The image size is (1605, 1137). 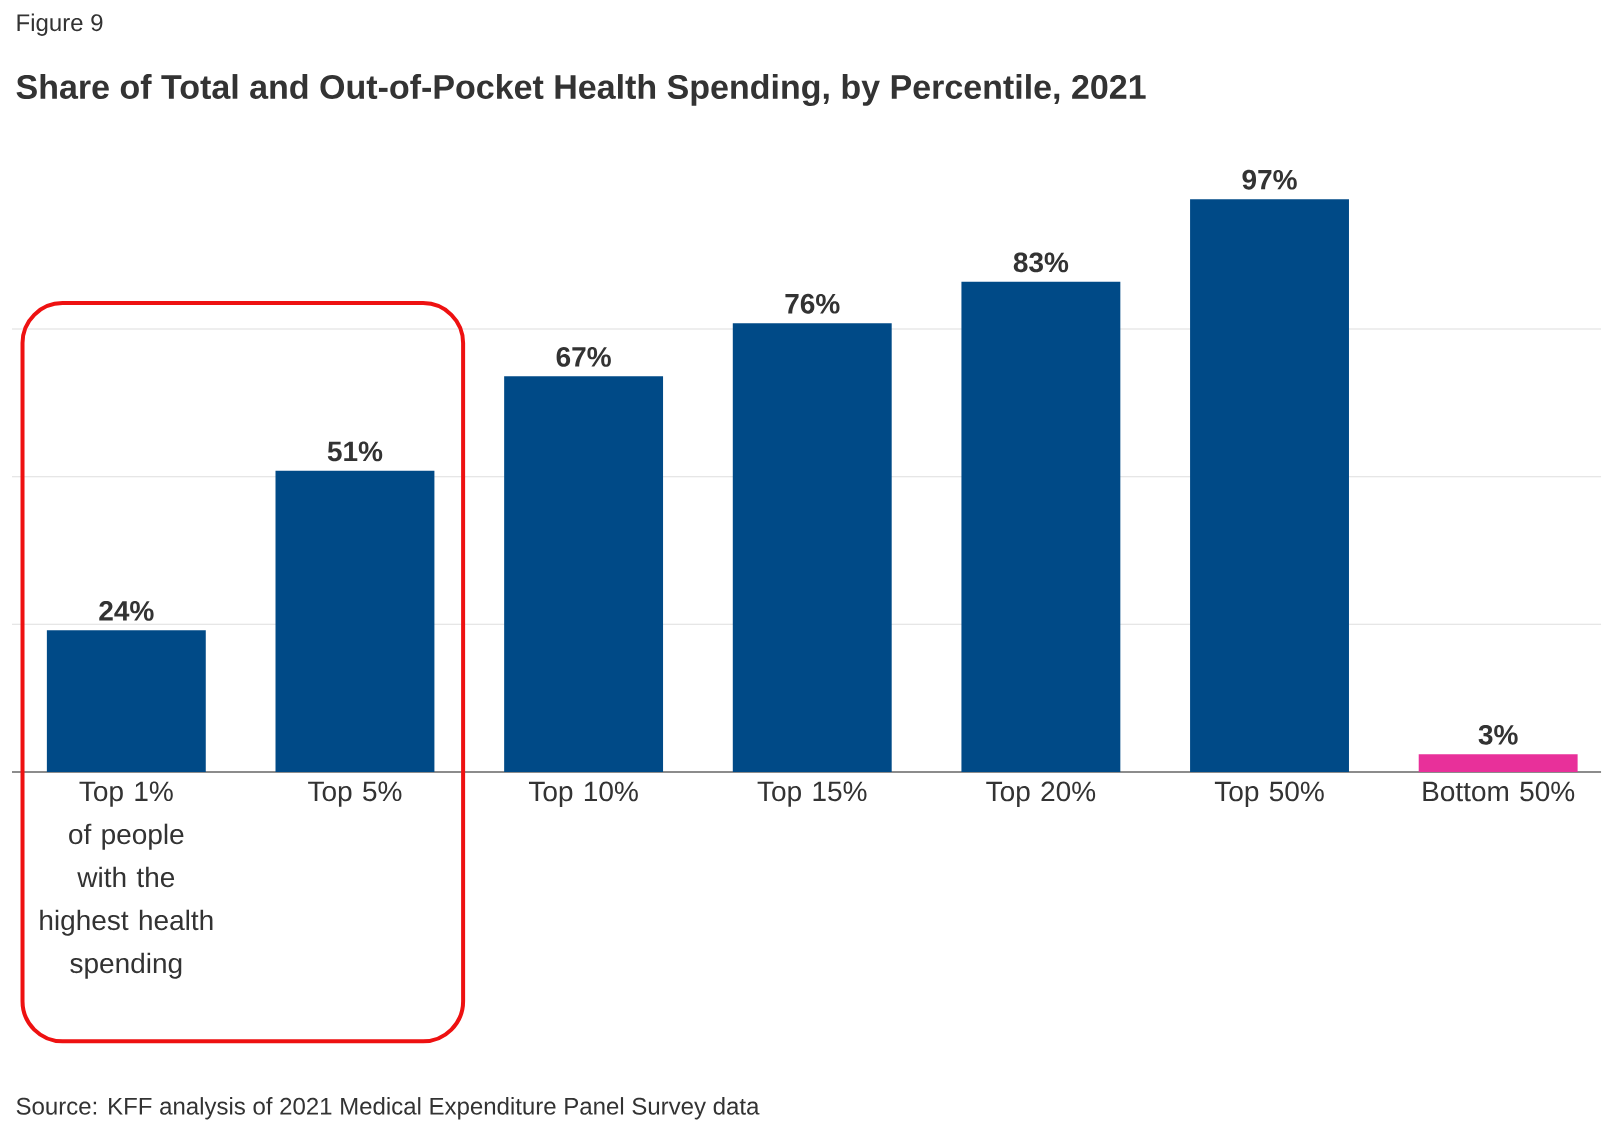 What do you see at coordinates (126, 610) in the screenshot?
I see `data-label: 24%` at bounding box center [126, 610].